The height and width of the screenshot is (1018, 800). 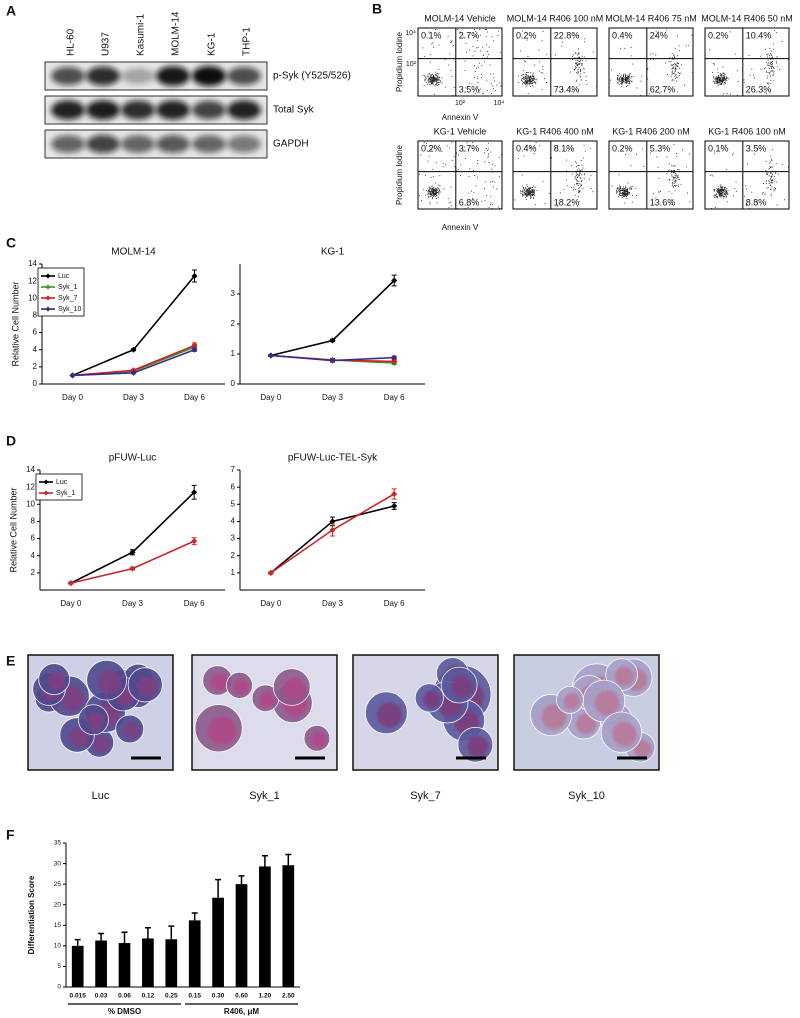 I want to click on nucleus, so click(x=72, y=698).